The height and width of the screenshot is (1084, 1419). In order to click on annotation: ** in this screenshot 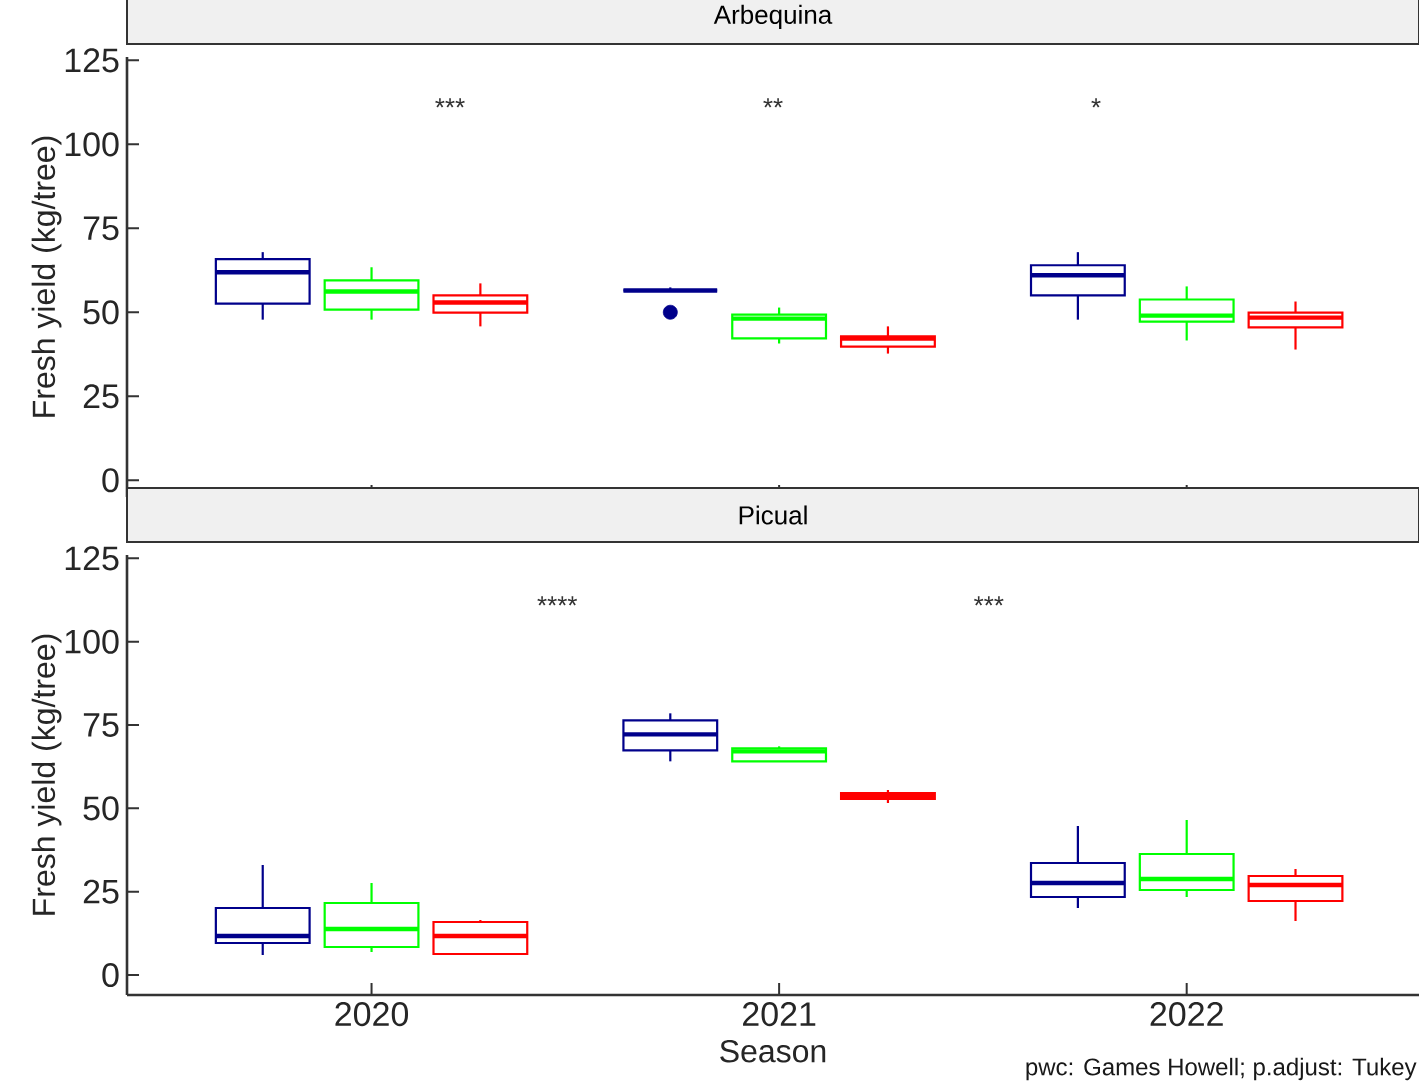, I will do `click(773, 103)`.